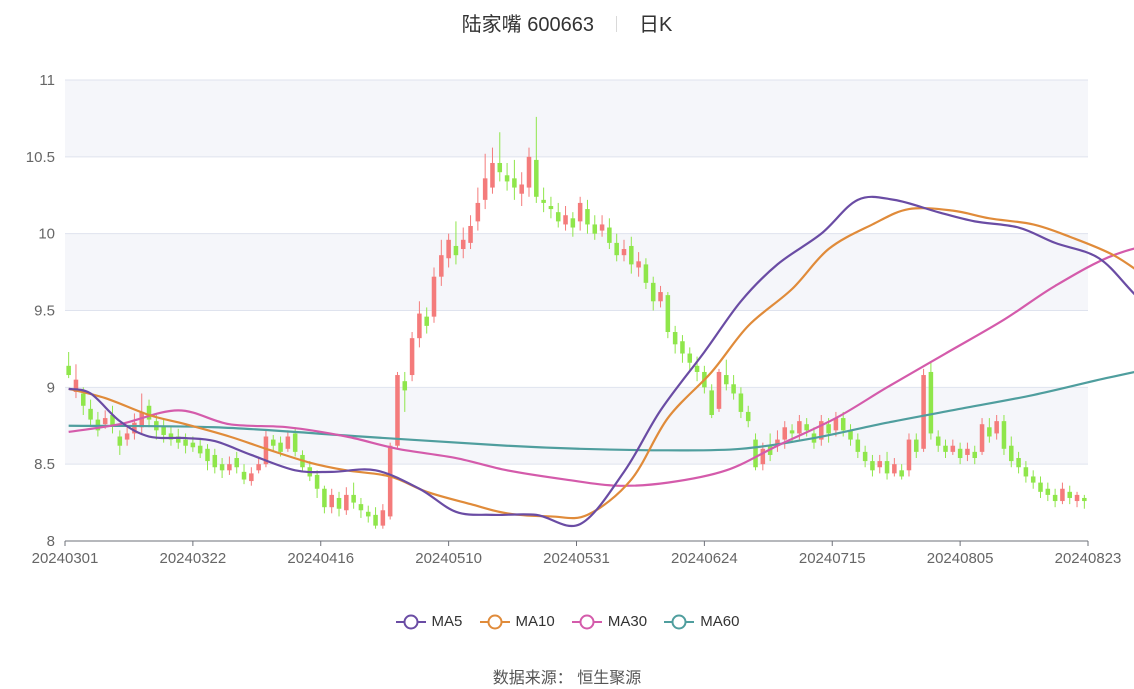 This screenshot has width=1134, height=689. I want to click on x-tick-label: 20240805, so click(960, 558).